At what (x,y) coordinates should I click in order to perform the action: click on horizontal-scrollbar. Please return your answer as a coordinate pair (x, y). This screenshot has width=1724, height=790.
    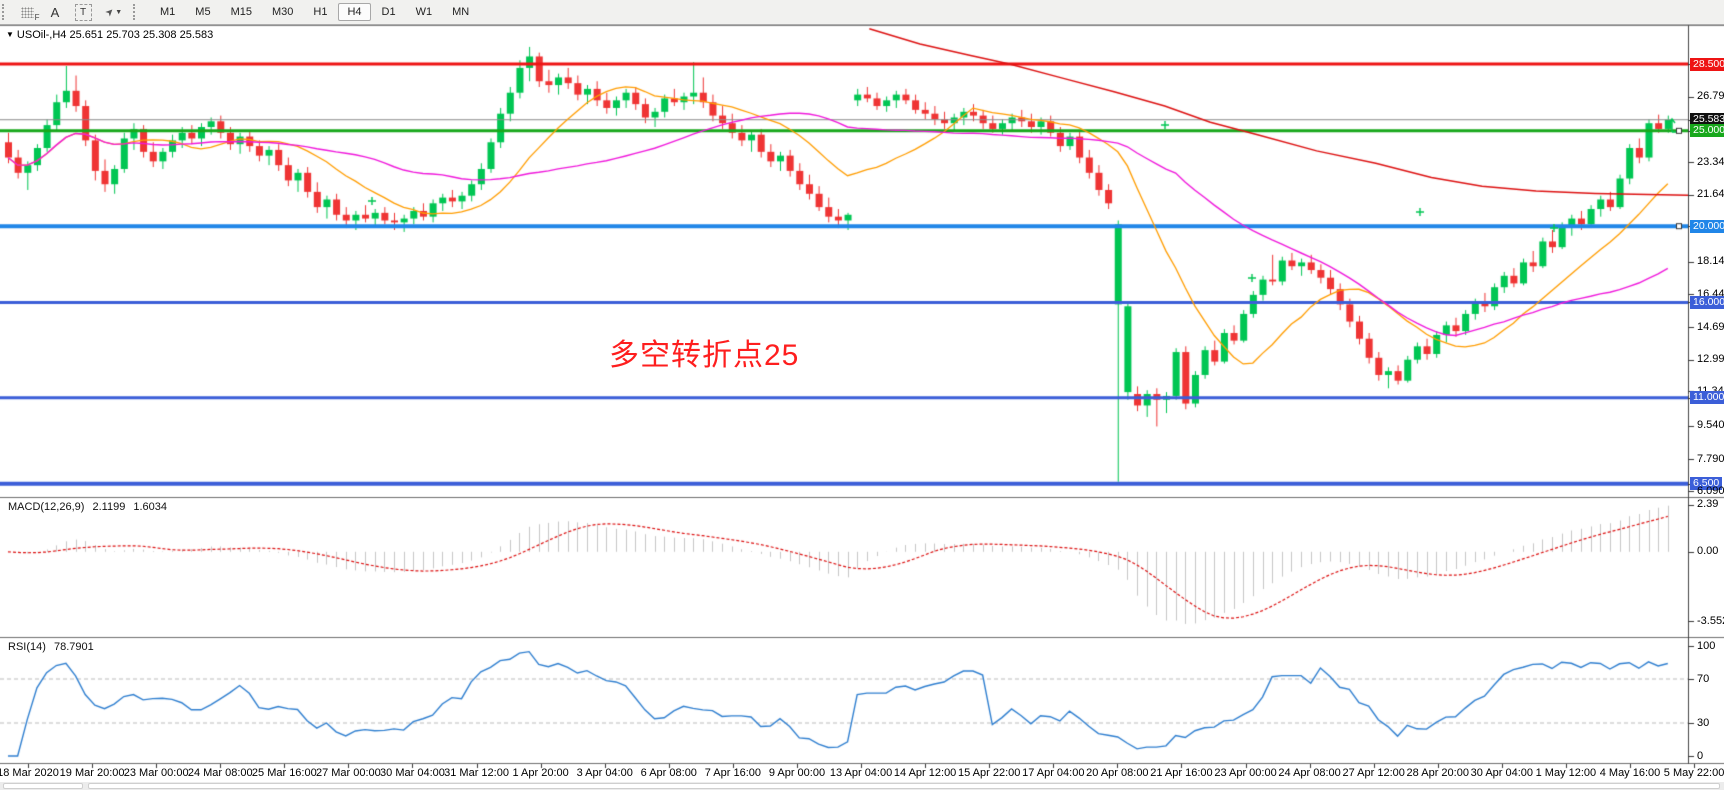
    Looking at the image, I should click on (862, 786).